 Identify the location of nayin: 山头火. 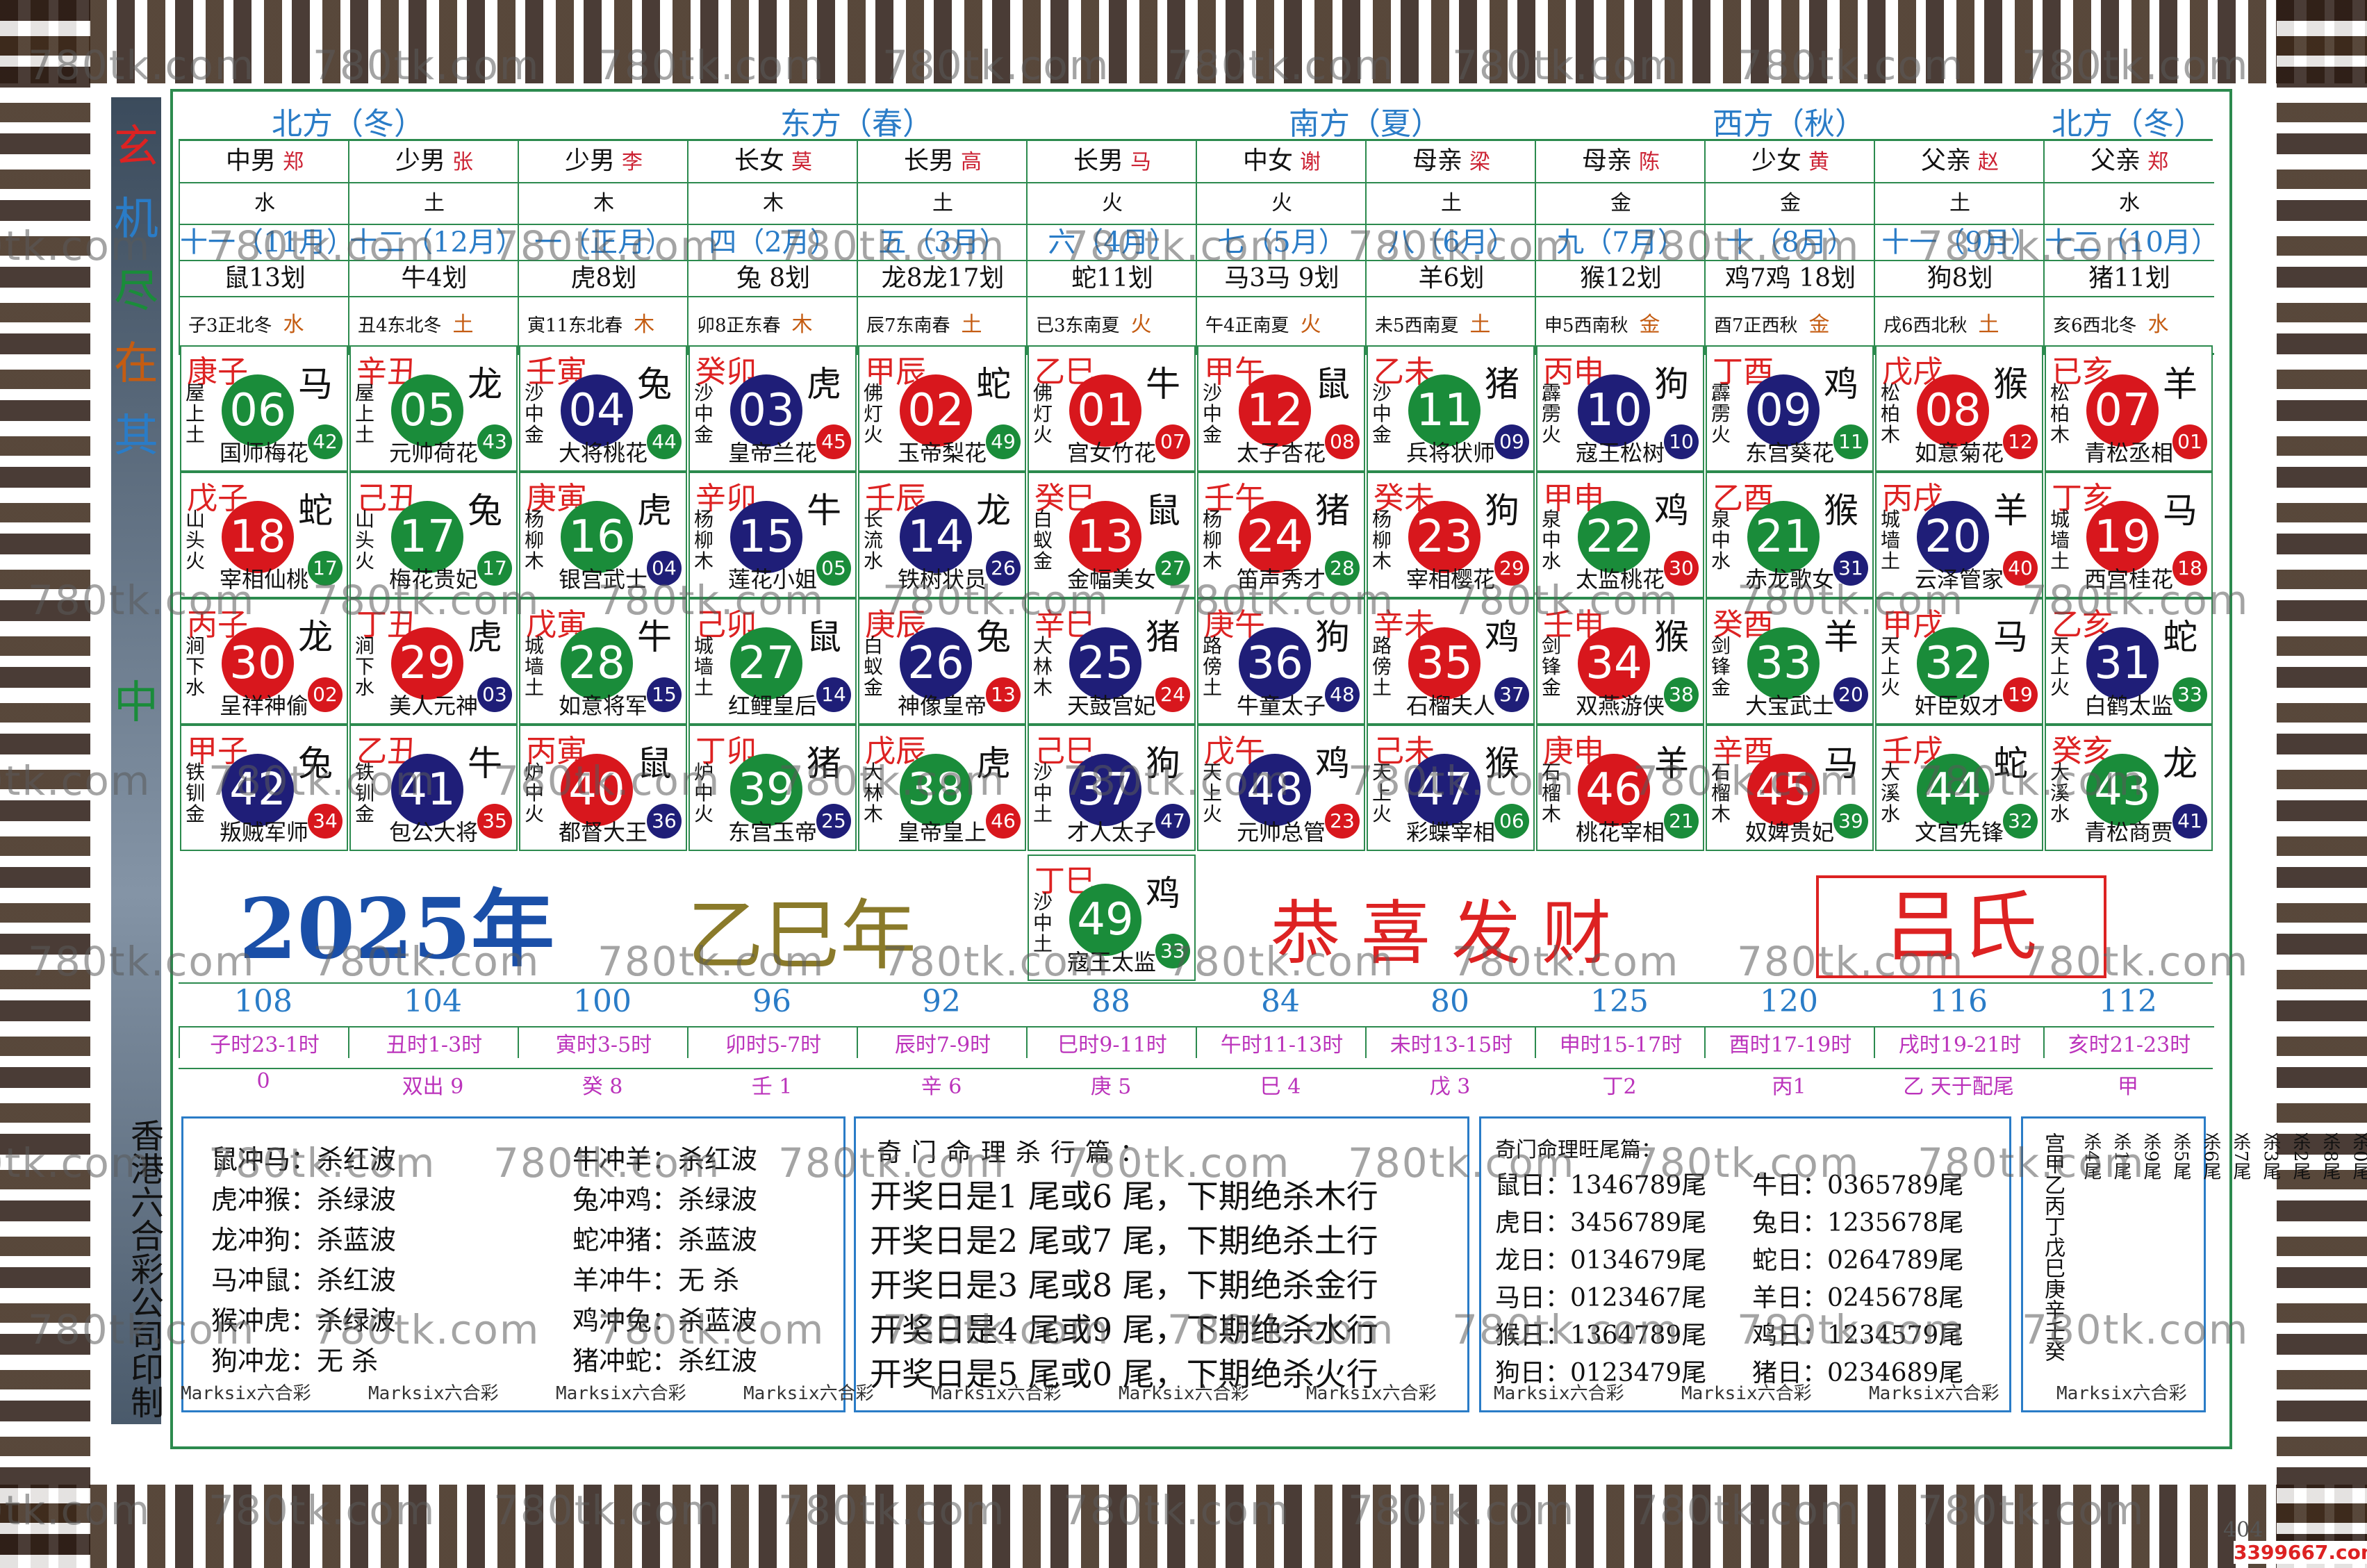
(195, 540).